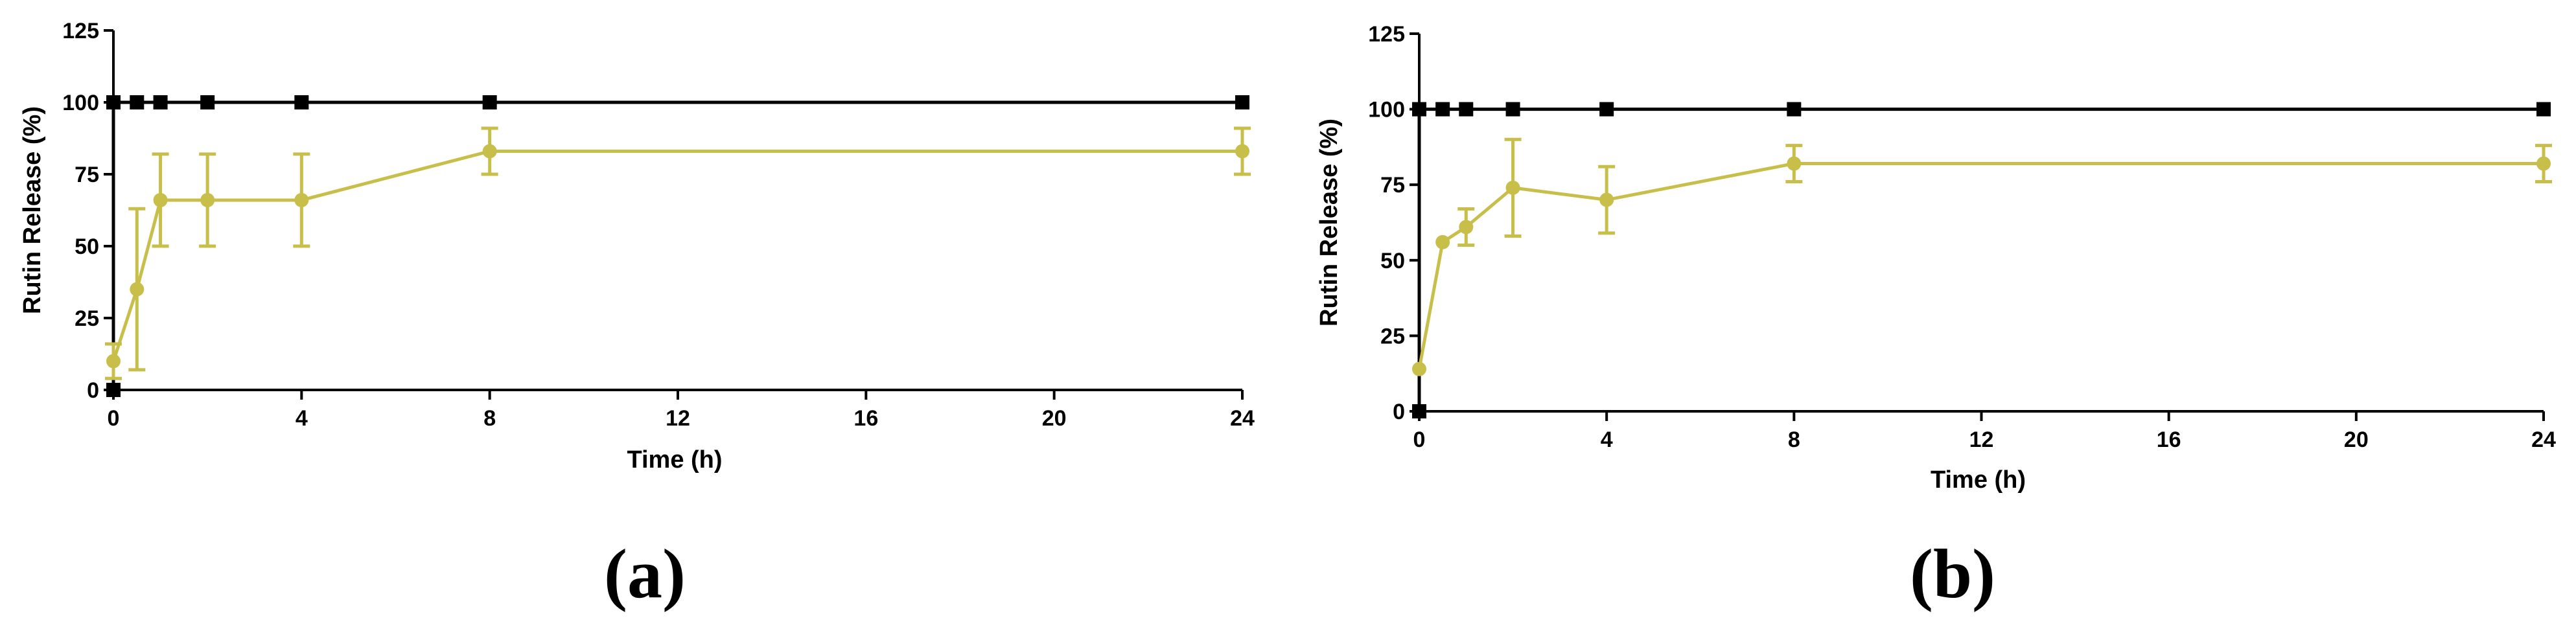 The image size is (2576, 627). I want to click on panel-label: (a), so click(645, 574).